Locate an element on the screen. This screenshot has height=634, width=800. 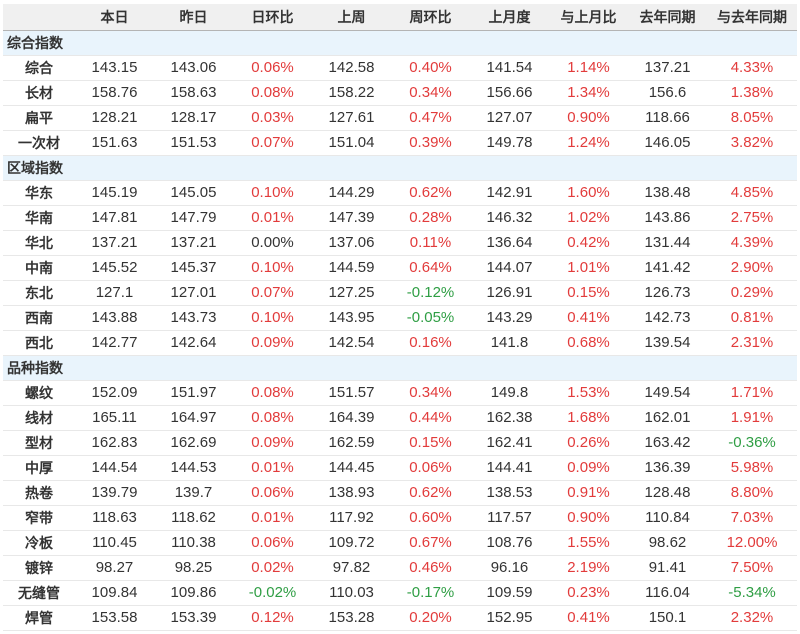
pct-change-cell: 1.53% is located at coordinates (588, 393).